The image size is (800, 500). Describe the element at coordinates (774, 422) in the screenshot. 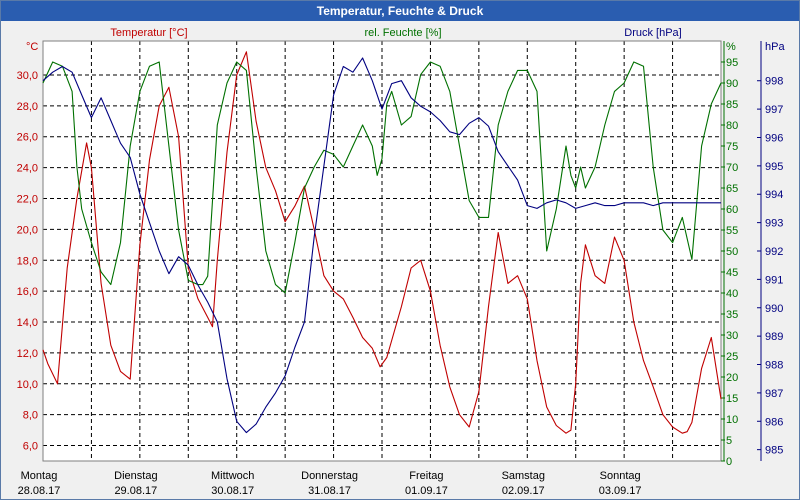

I see `tick-label-pressure: 986` at that location.